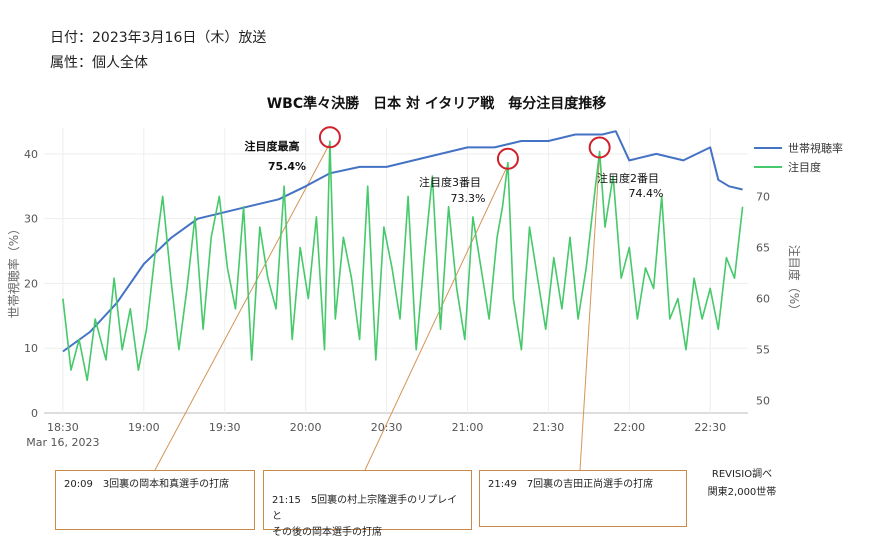 This screenshot has width=873, height=541. I want to click on y-right-tick-3: 65, so click(763, 248).